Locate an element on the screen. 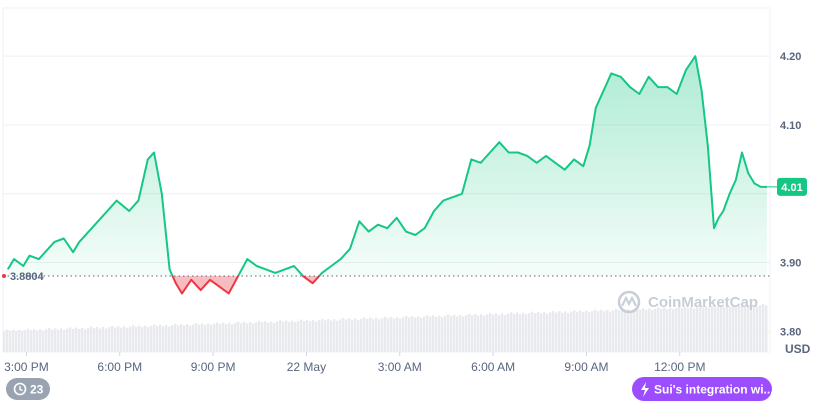  events-count: 23 is located at coordinates (37, 390).